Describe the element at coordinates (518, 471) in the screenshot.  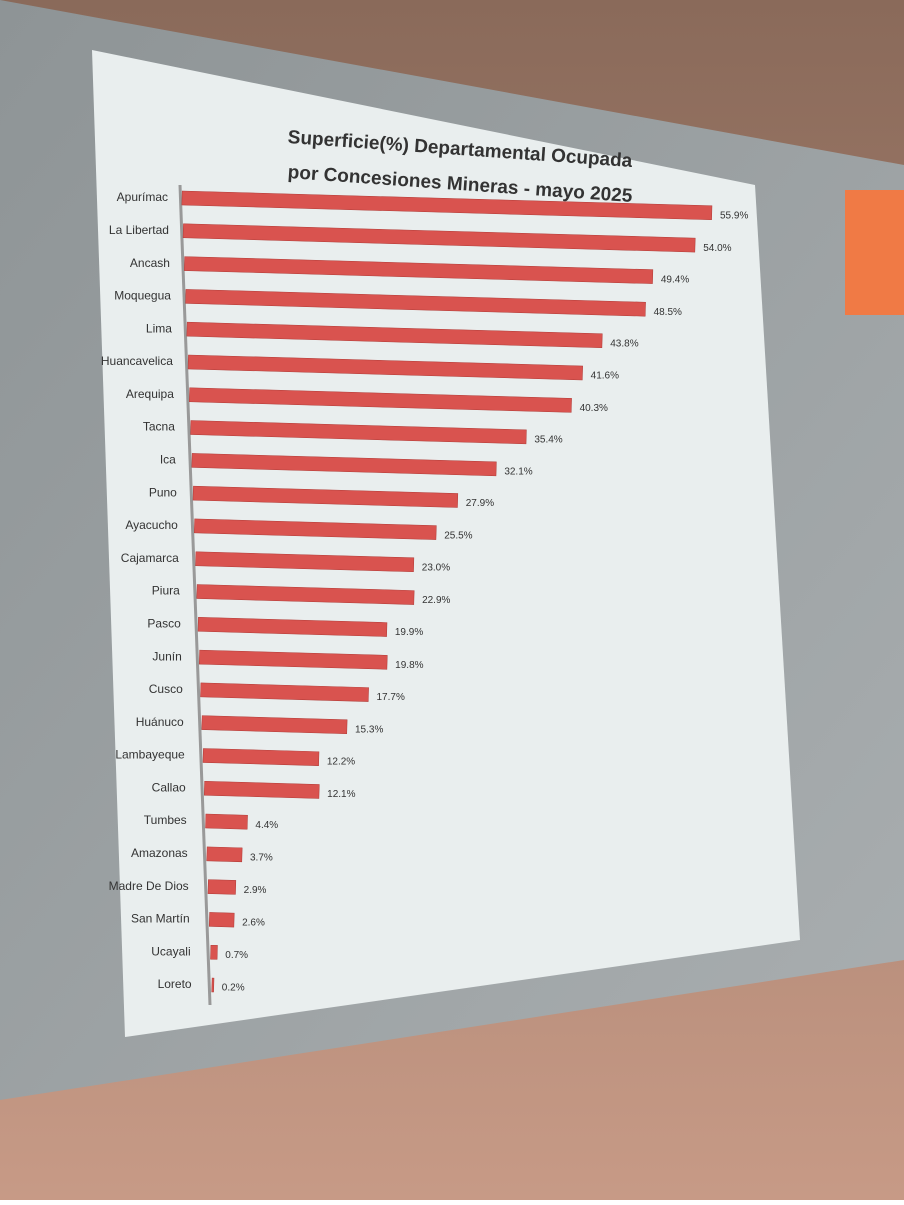
I see `value-label: 32.1%` at that location.